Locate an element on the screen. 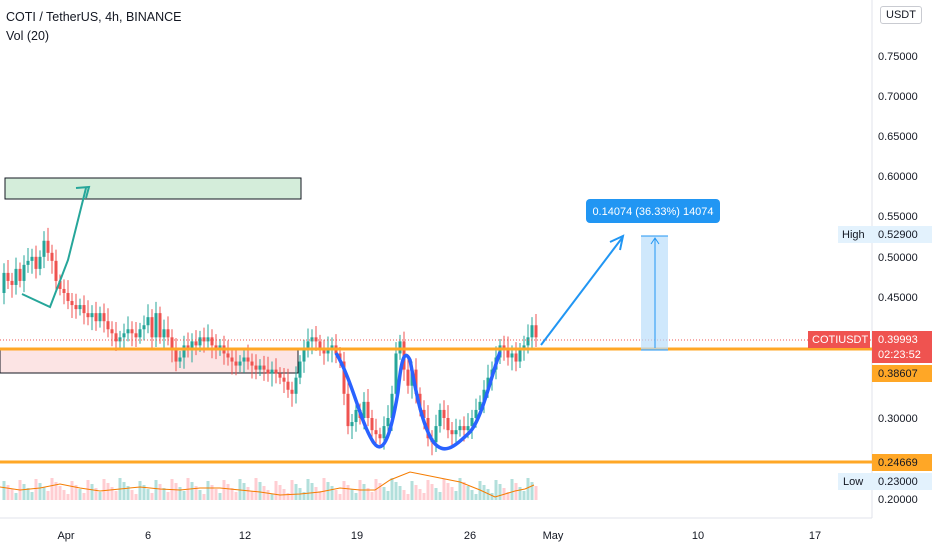  volume-indicator-label: Vol (20) is located at coordinates (28, 36).